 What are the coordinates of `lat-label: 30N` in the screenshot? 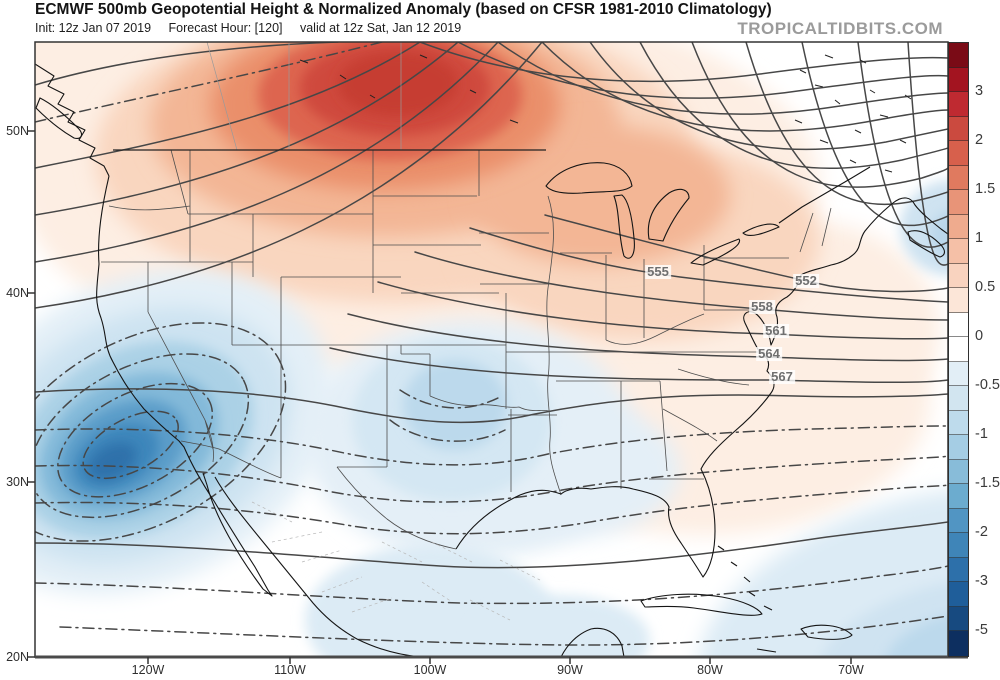 It's located at (17, 482).